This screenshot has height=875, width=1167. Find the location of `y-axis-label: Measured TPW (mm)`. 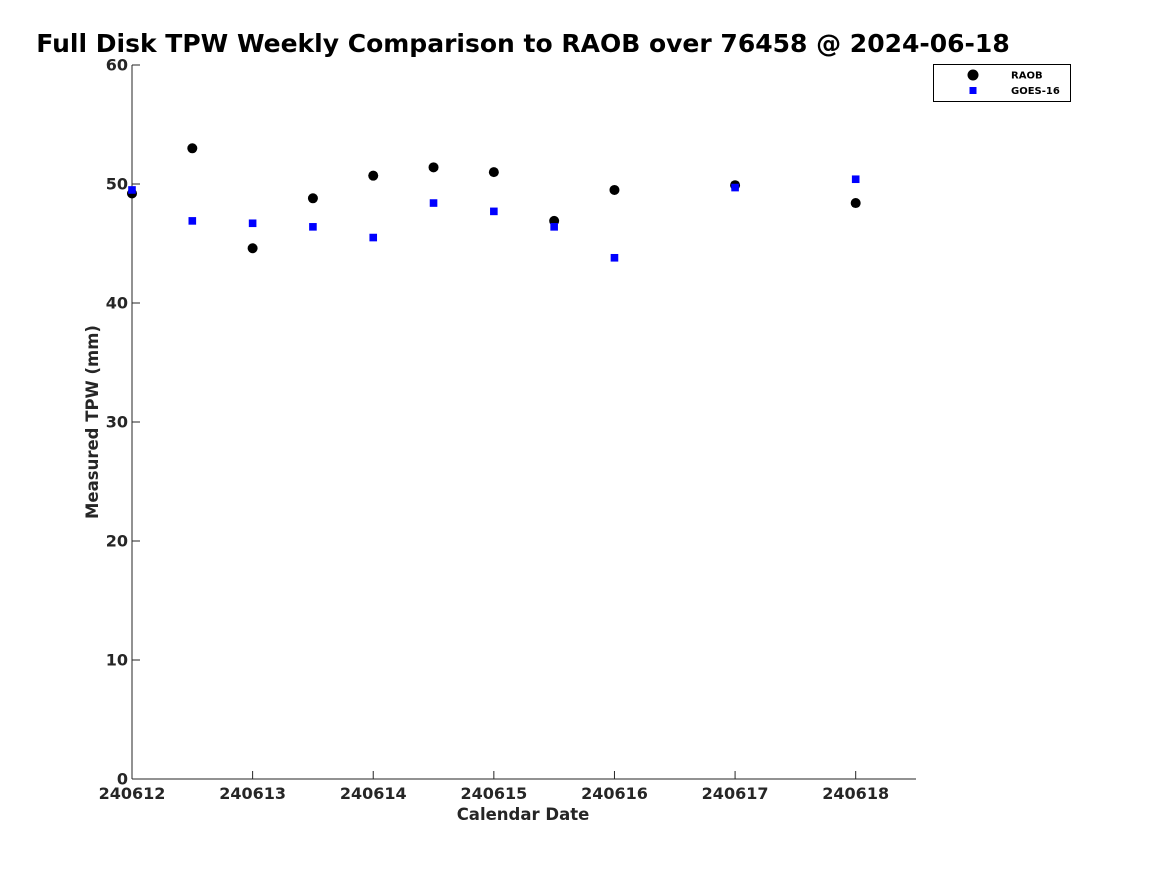

y-axis-label: Measured TPW (mm) is located at coordinates (92, 422).